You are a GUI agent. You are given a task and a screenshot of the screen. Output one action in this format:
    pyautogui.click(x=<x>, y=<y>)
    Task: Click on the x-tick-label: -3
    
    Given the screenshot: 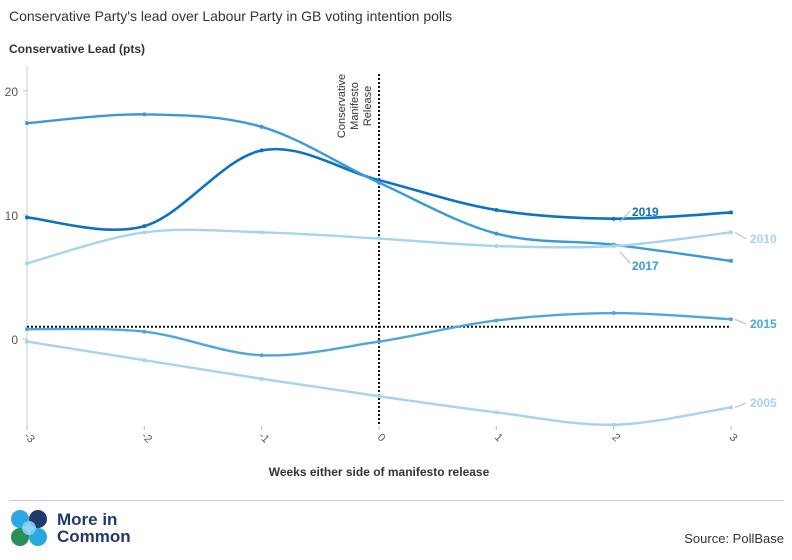 What is the action you would take?
    pyautogui.click(x=28, y=437)
    